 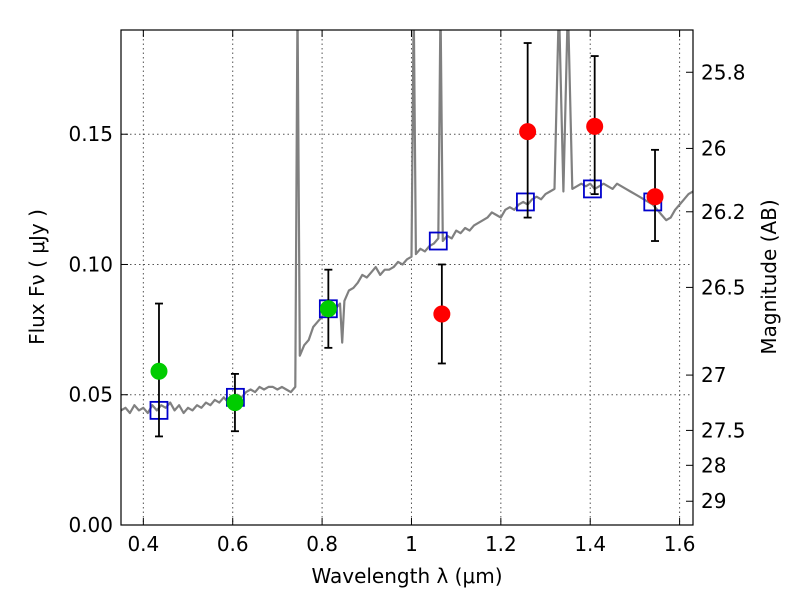 I want to click on y-axis-label: Flux Fν ( μJy ), so click(x=37, y=277).